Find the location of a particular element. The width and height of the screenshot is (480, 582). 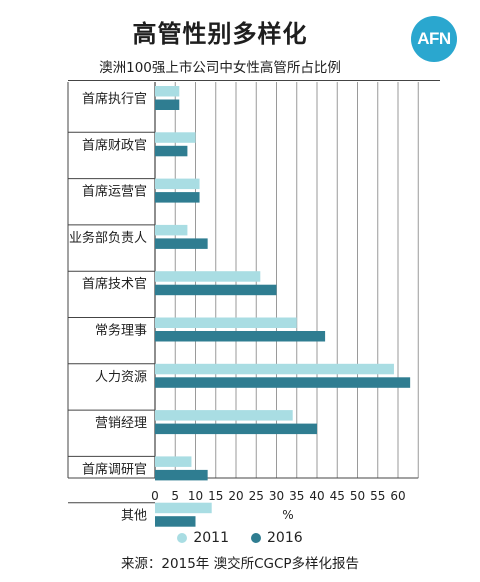

x-tick-label: 15 is located at coordinates (215, 496).